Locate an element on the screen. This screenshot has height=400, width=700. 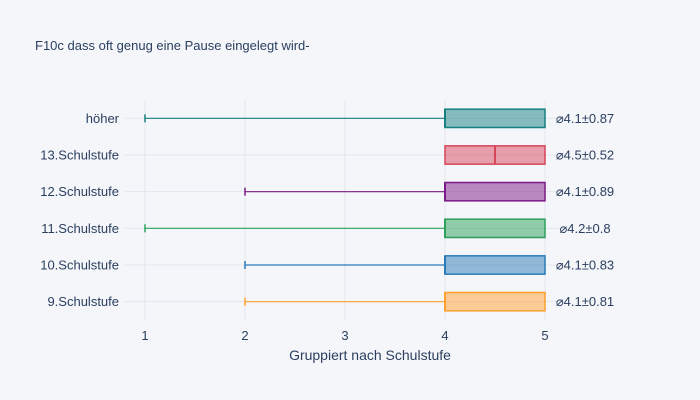
box-9.Schulstufe is located at coordinates (395, 301).